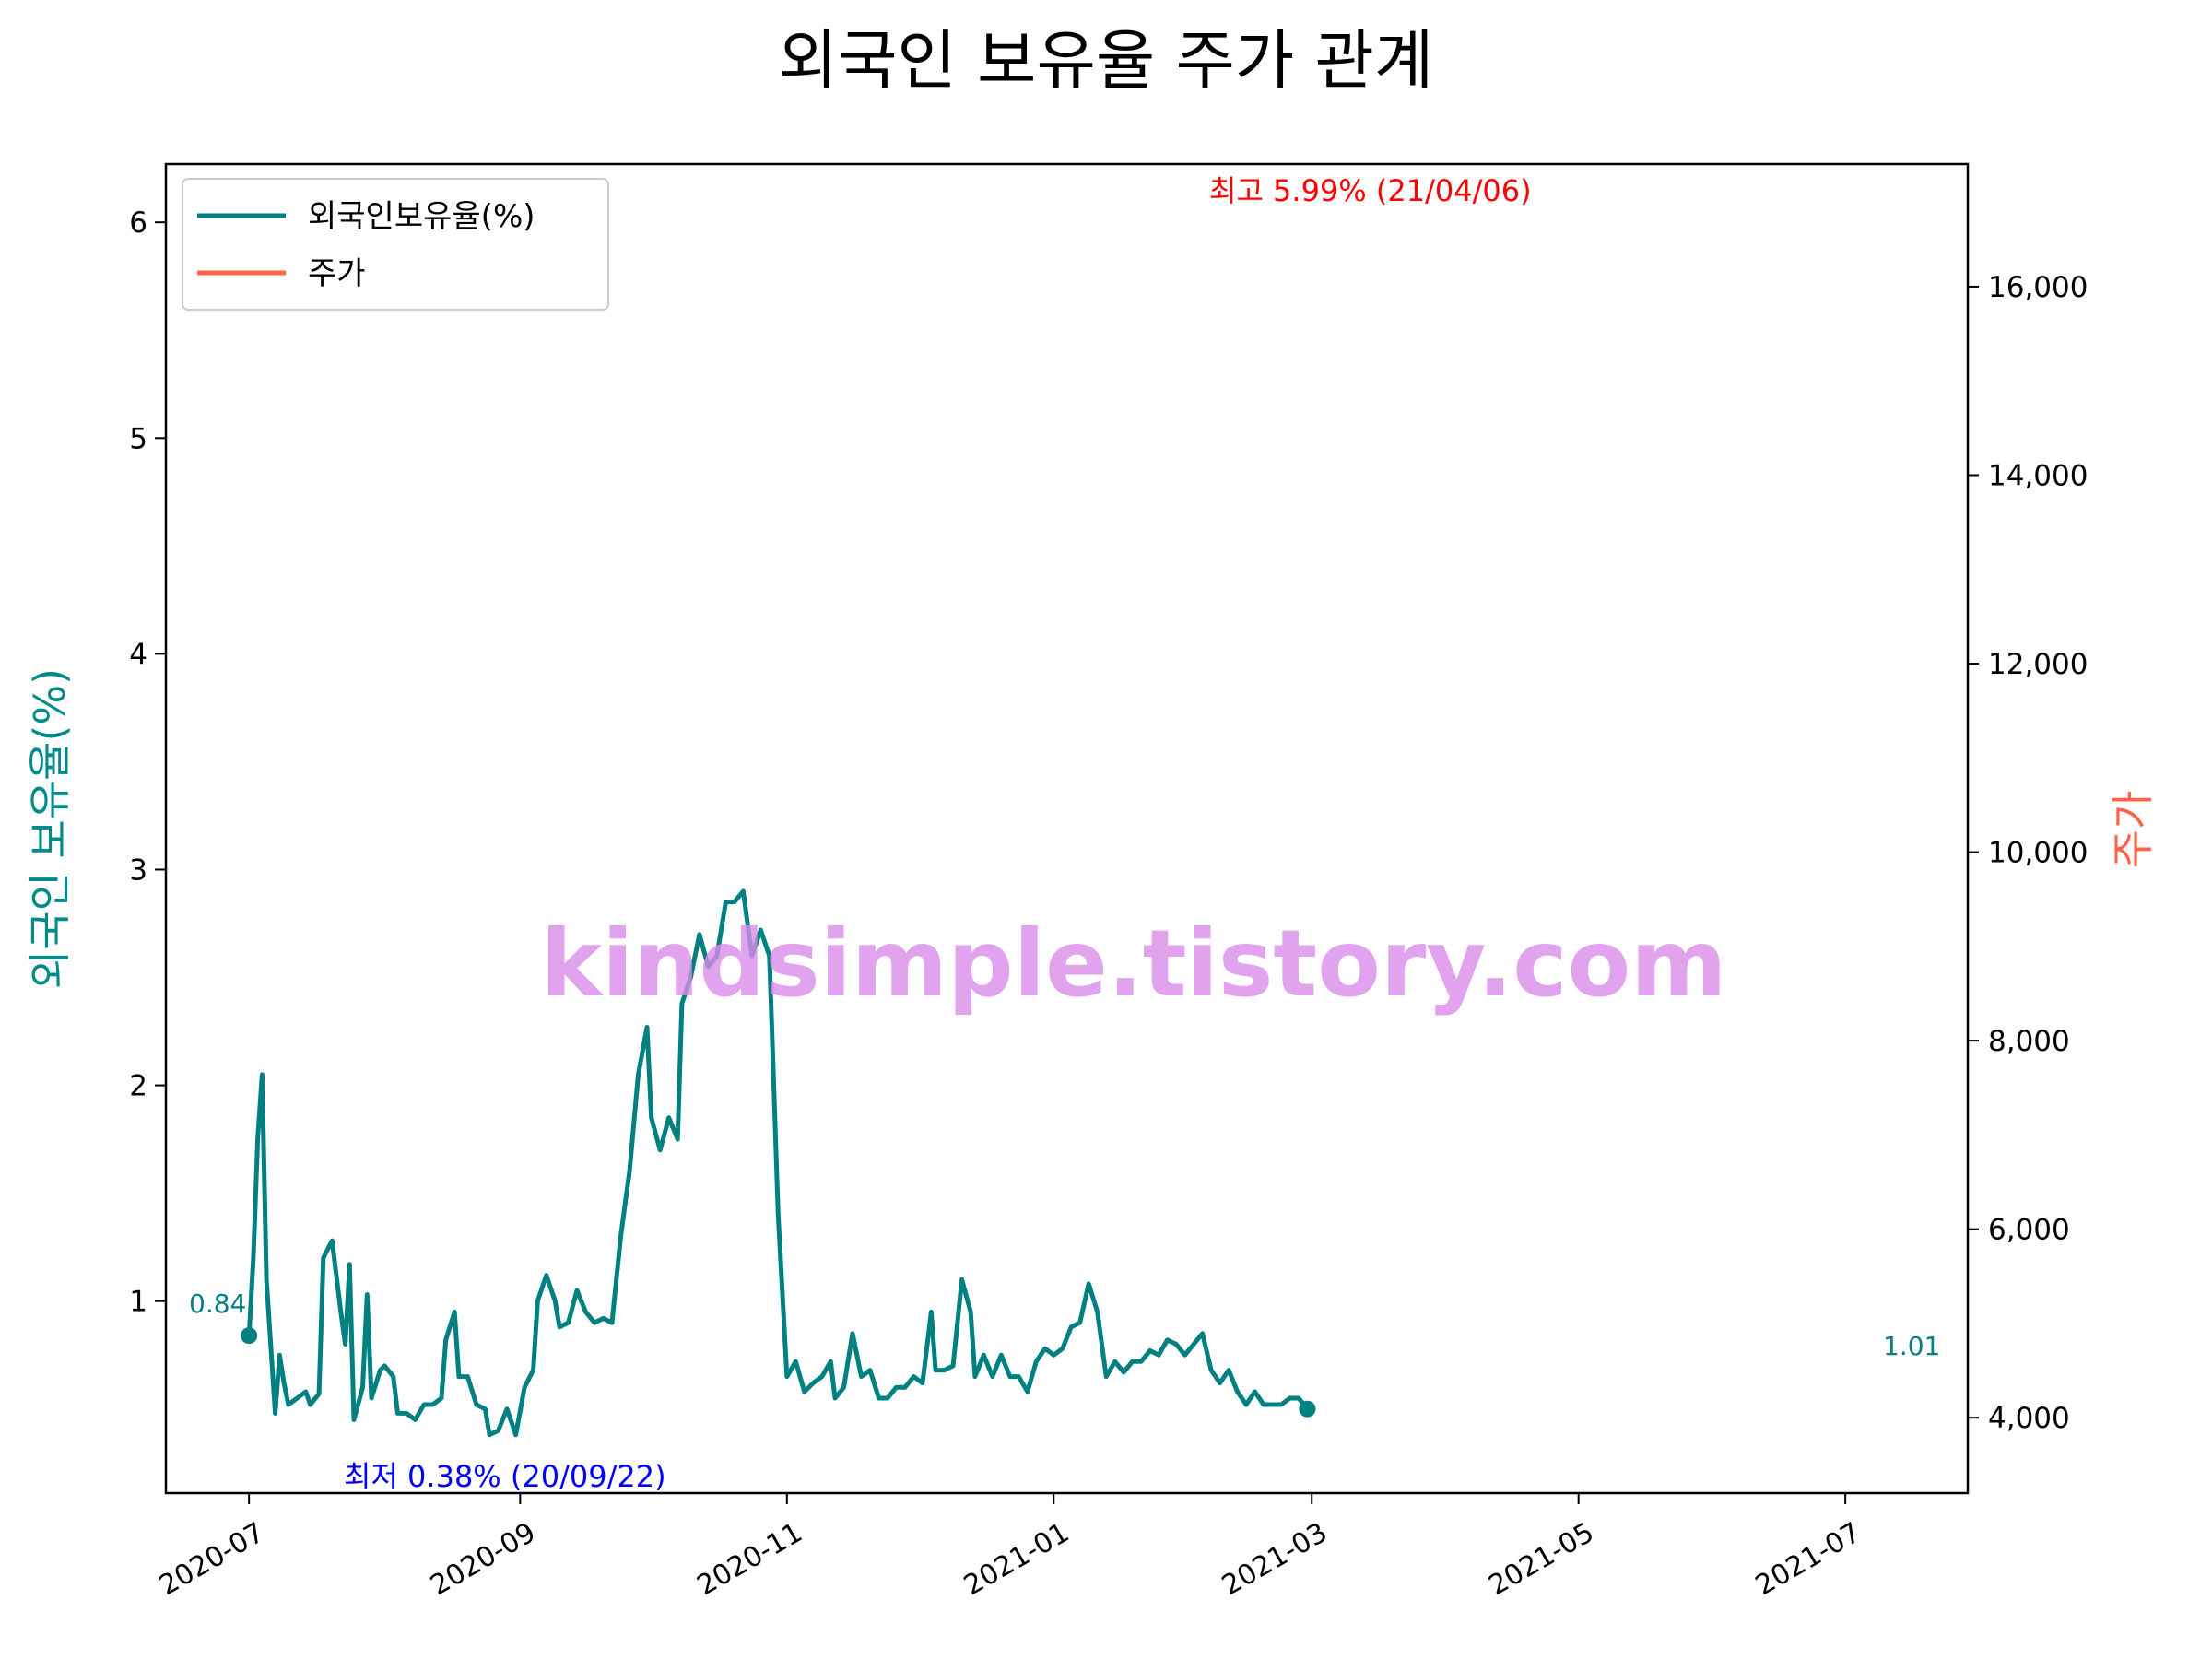 Image resolution: width=2212 pixels, height=1659 pixels. Describe the element at coordinates (138, 870) in the screenshot. I see `y-left-tick-label: 3` at that location.